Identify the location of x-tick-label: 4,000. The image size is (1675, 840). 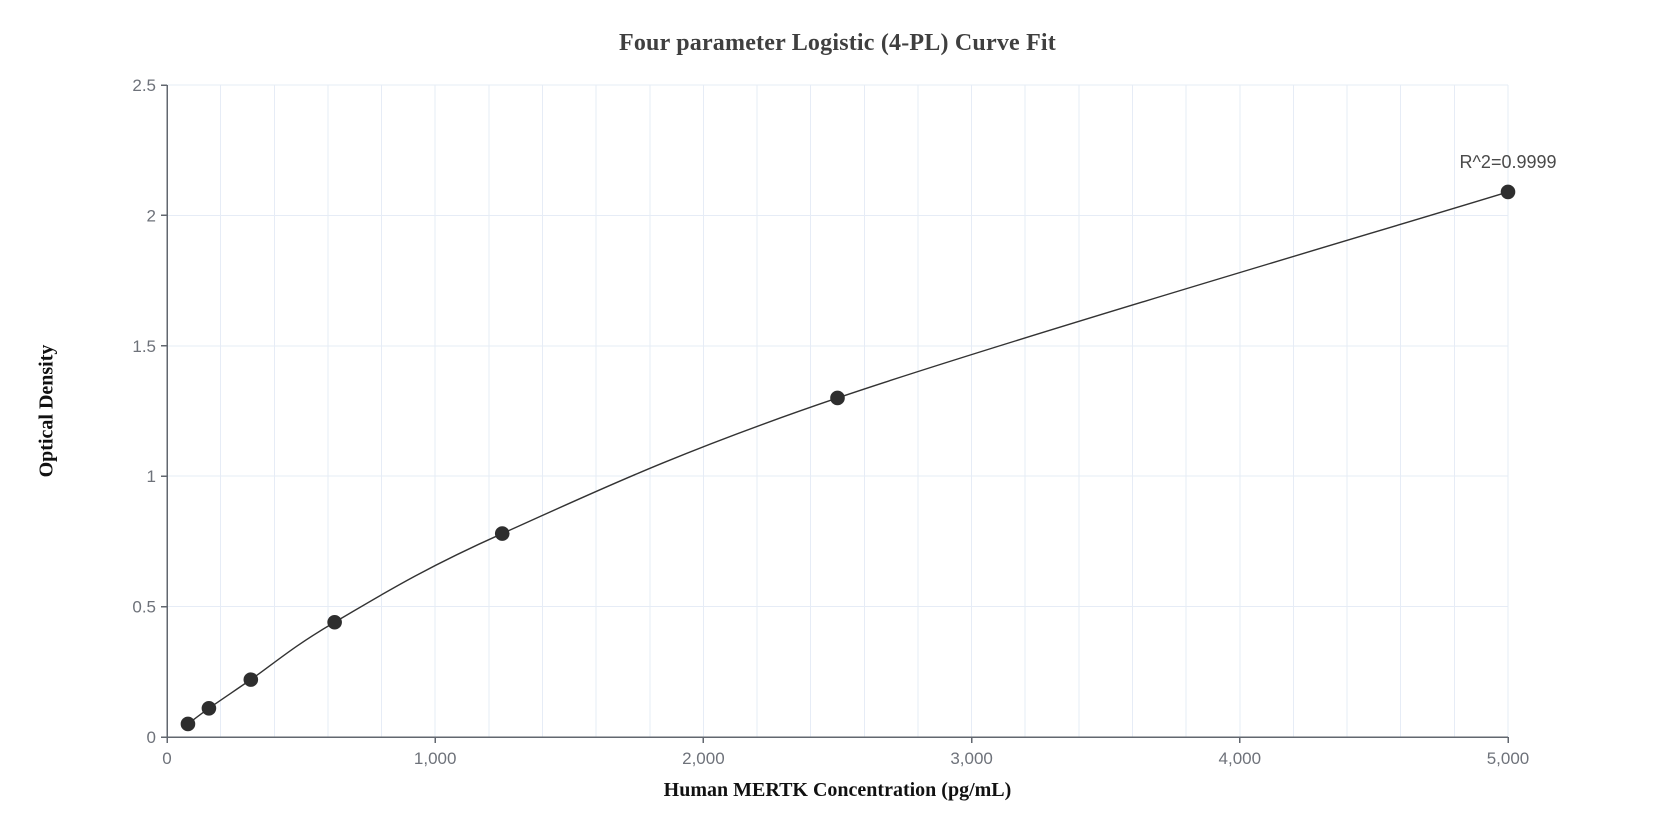
(1240, 758).